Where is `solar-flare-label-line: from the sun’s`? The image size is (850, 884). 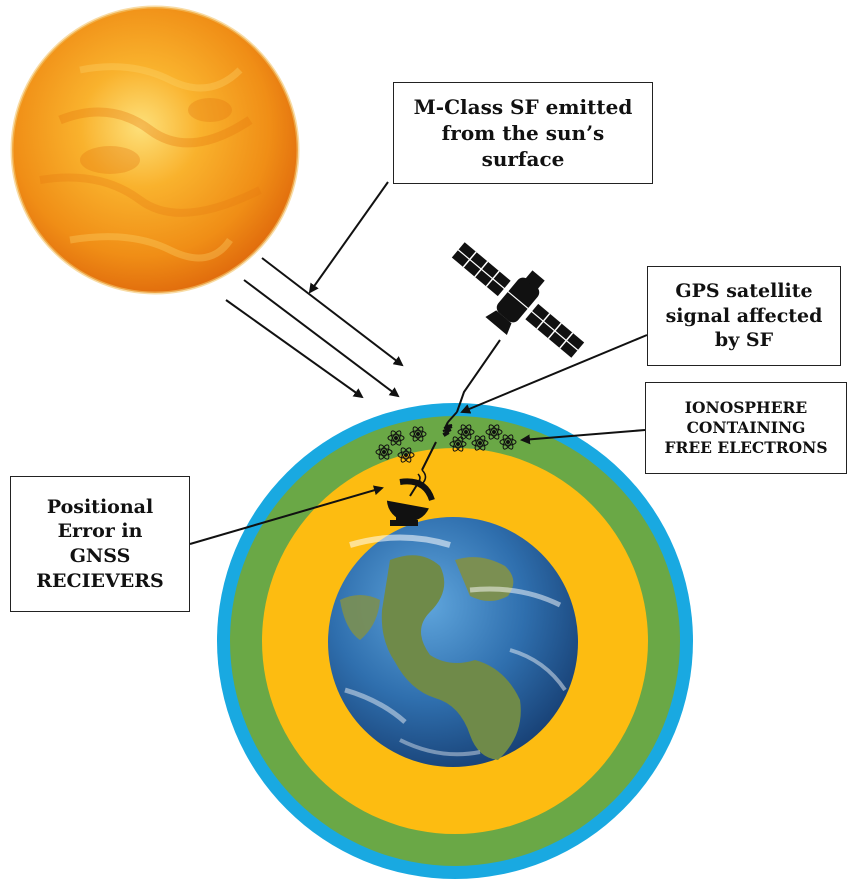
solar-flare-label-line: from the sun’s is located at coordinates (523, 133).